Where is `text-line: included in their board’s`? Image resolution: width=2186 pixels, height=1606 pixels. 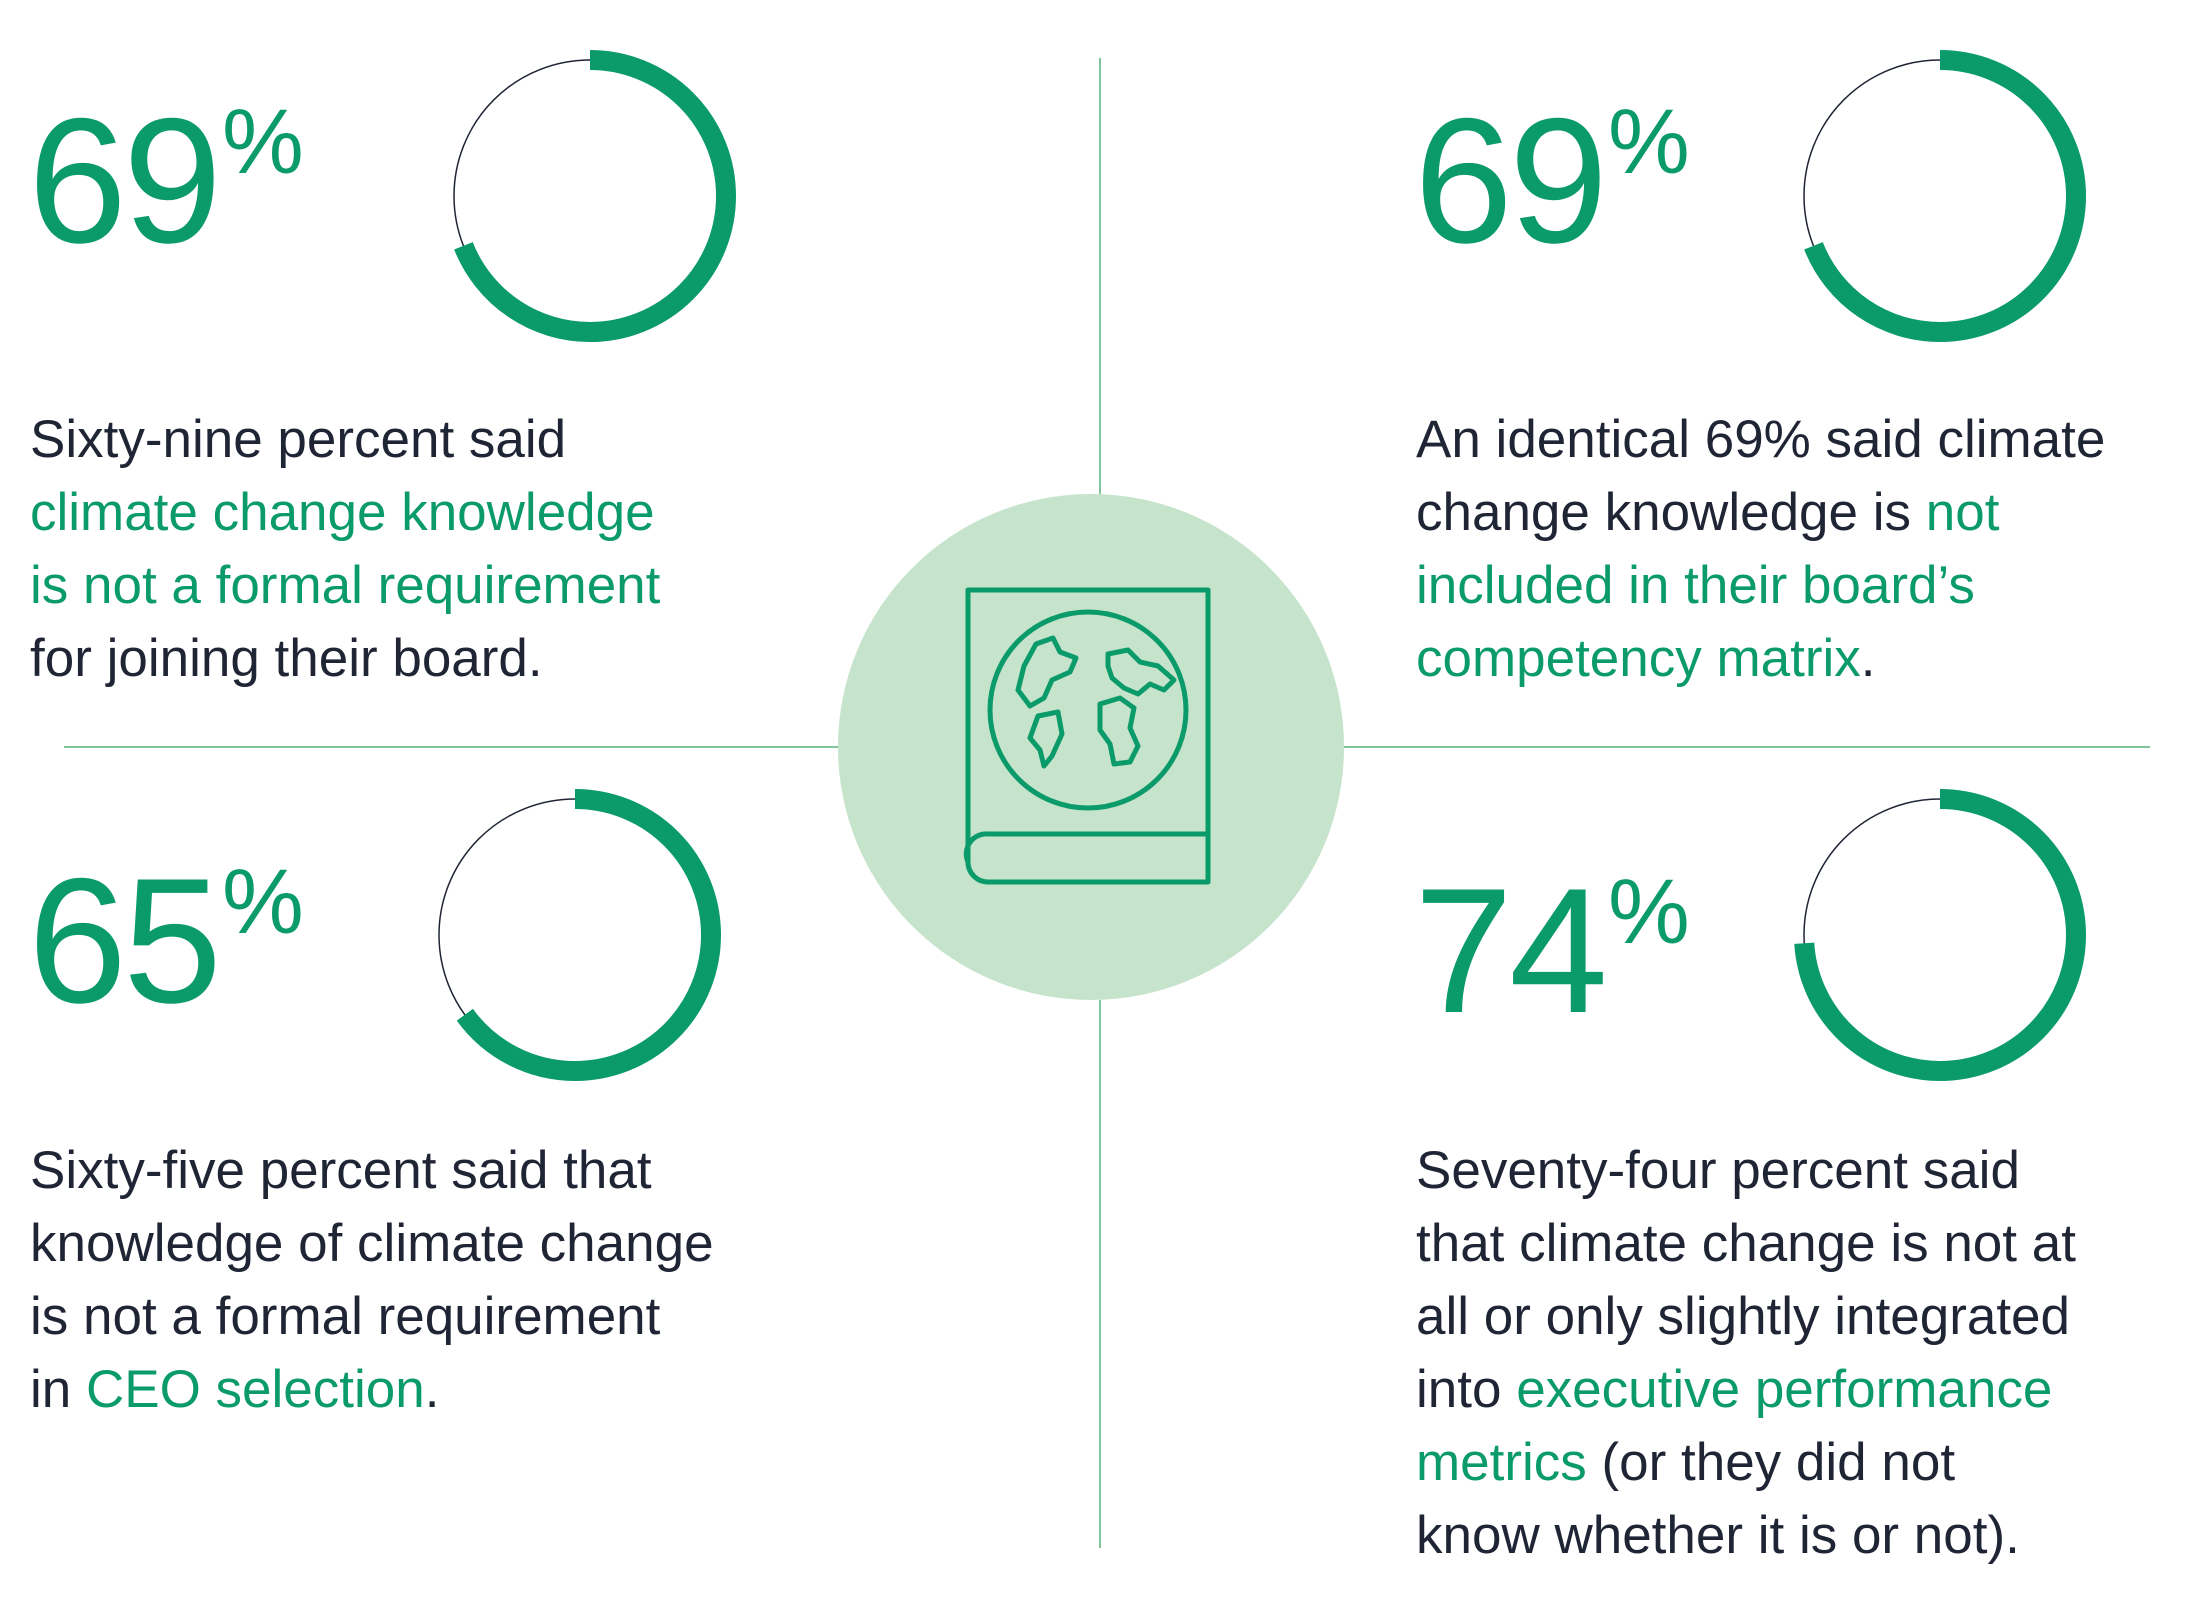 text-line: included in their board’s is located at coordinates (1760, 585).